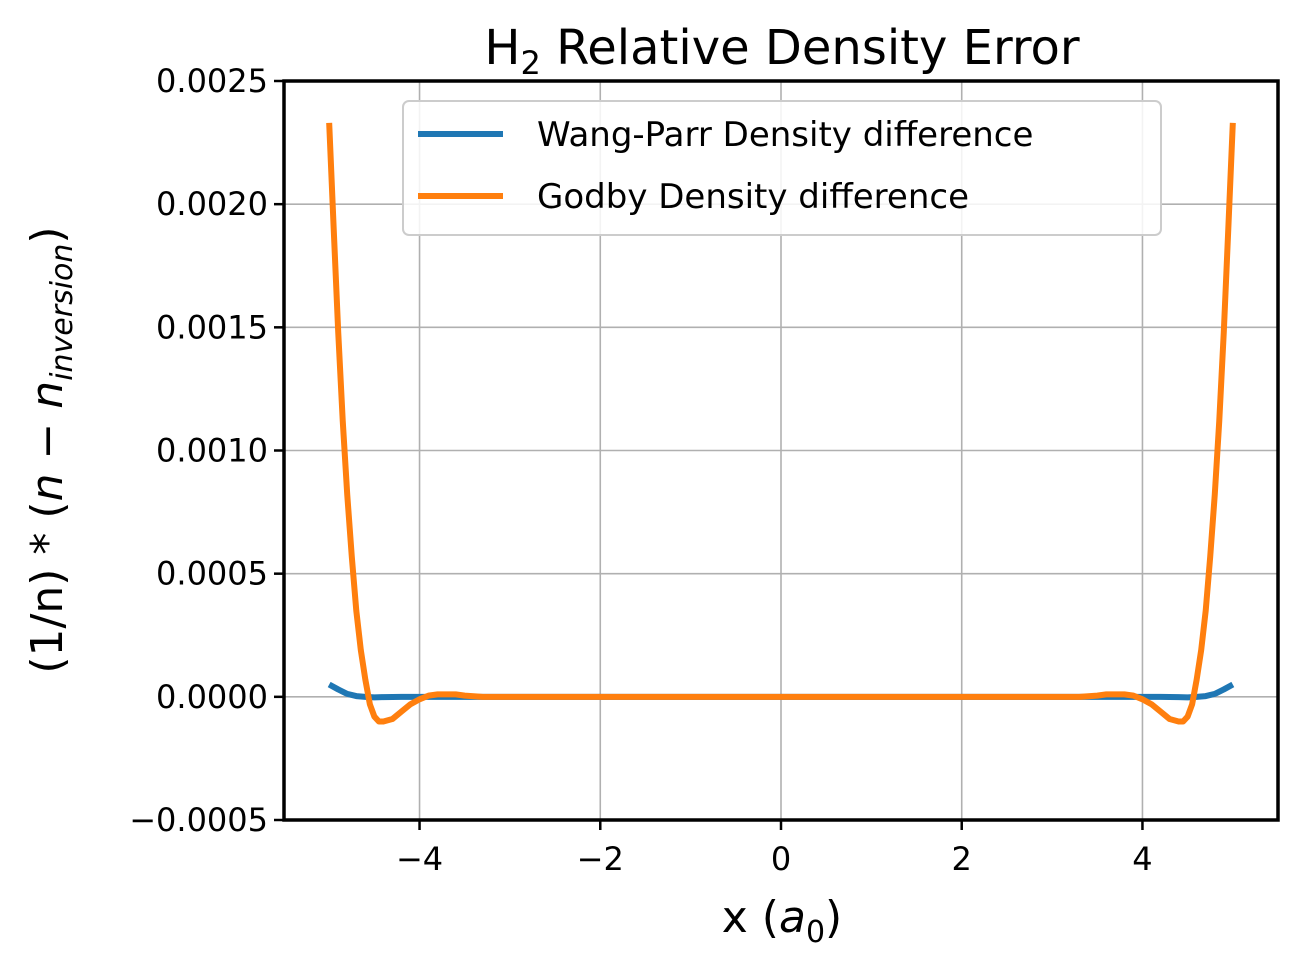  What do you see at coordinates (198, 820) in the screenshot?
I see `y-tick-label: −0.0005` at bounding box center [198, 820].